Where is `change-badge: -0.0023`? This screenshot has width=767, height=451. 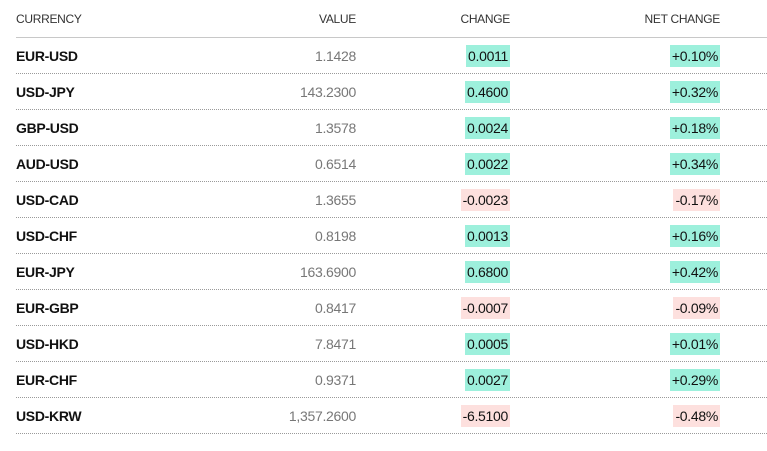 change-badge: -0.0023 is located at coordinates (485, 199).